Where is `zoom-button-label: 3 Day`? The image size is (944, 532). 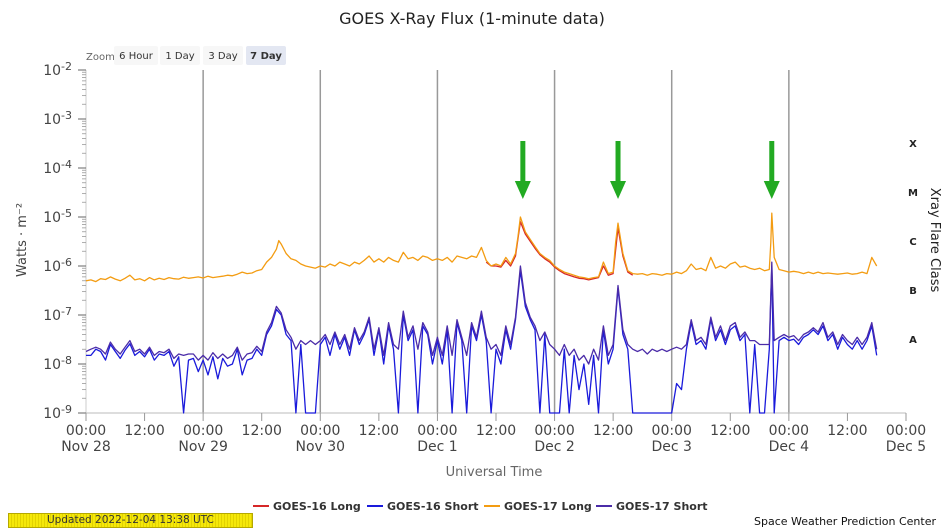 zoom-button-label: 3 Day is located at coordinates (222, 56).